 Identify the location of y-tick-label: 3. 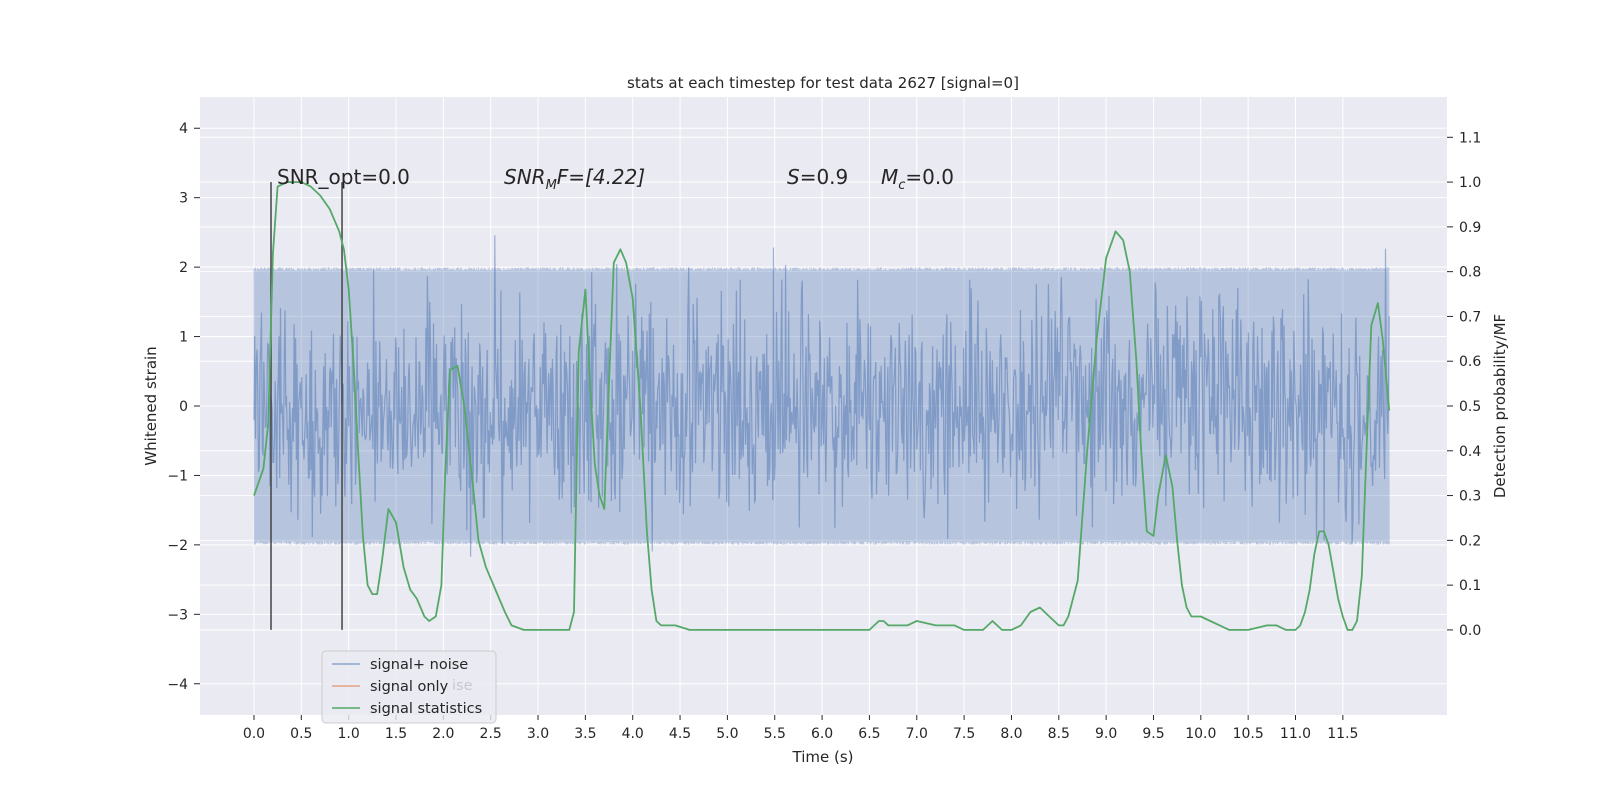
(183, 199).